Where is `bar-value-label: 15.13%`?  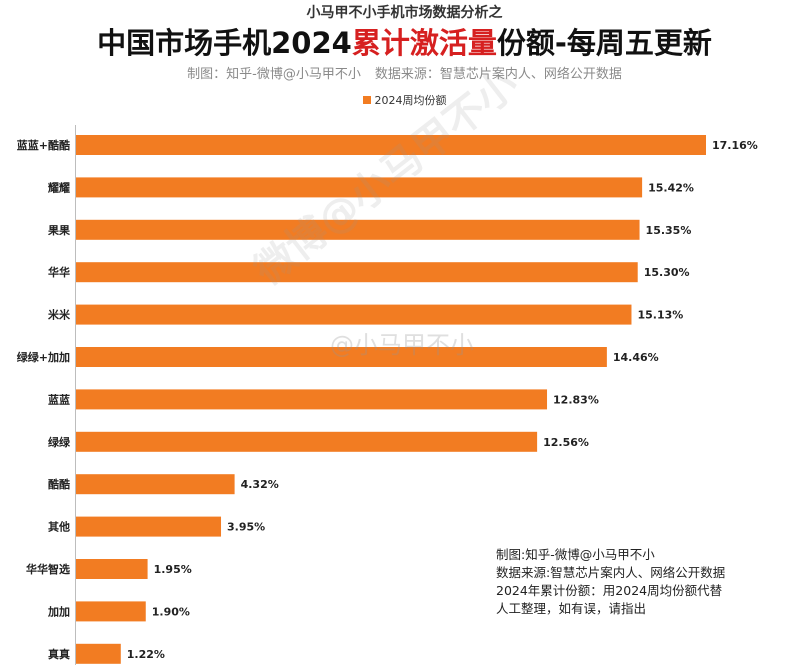 bar-value-label: 15.13% is located at coordinates (660, 315).